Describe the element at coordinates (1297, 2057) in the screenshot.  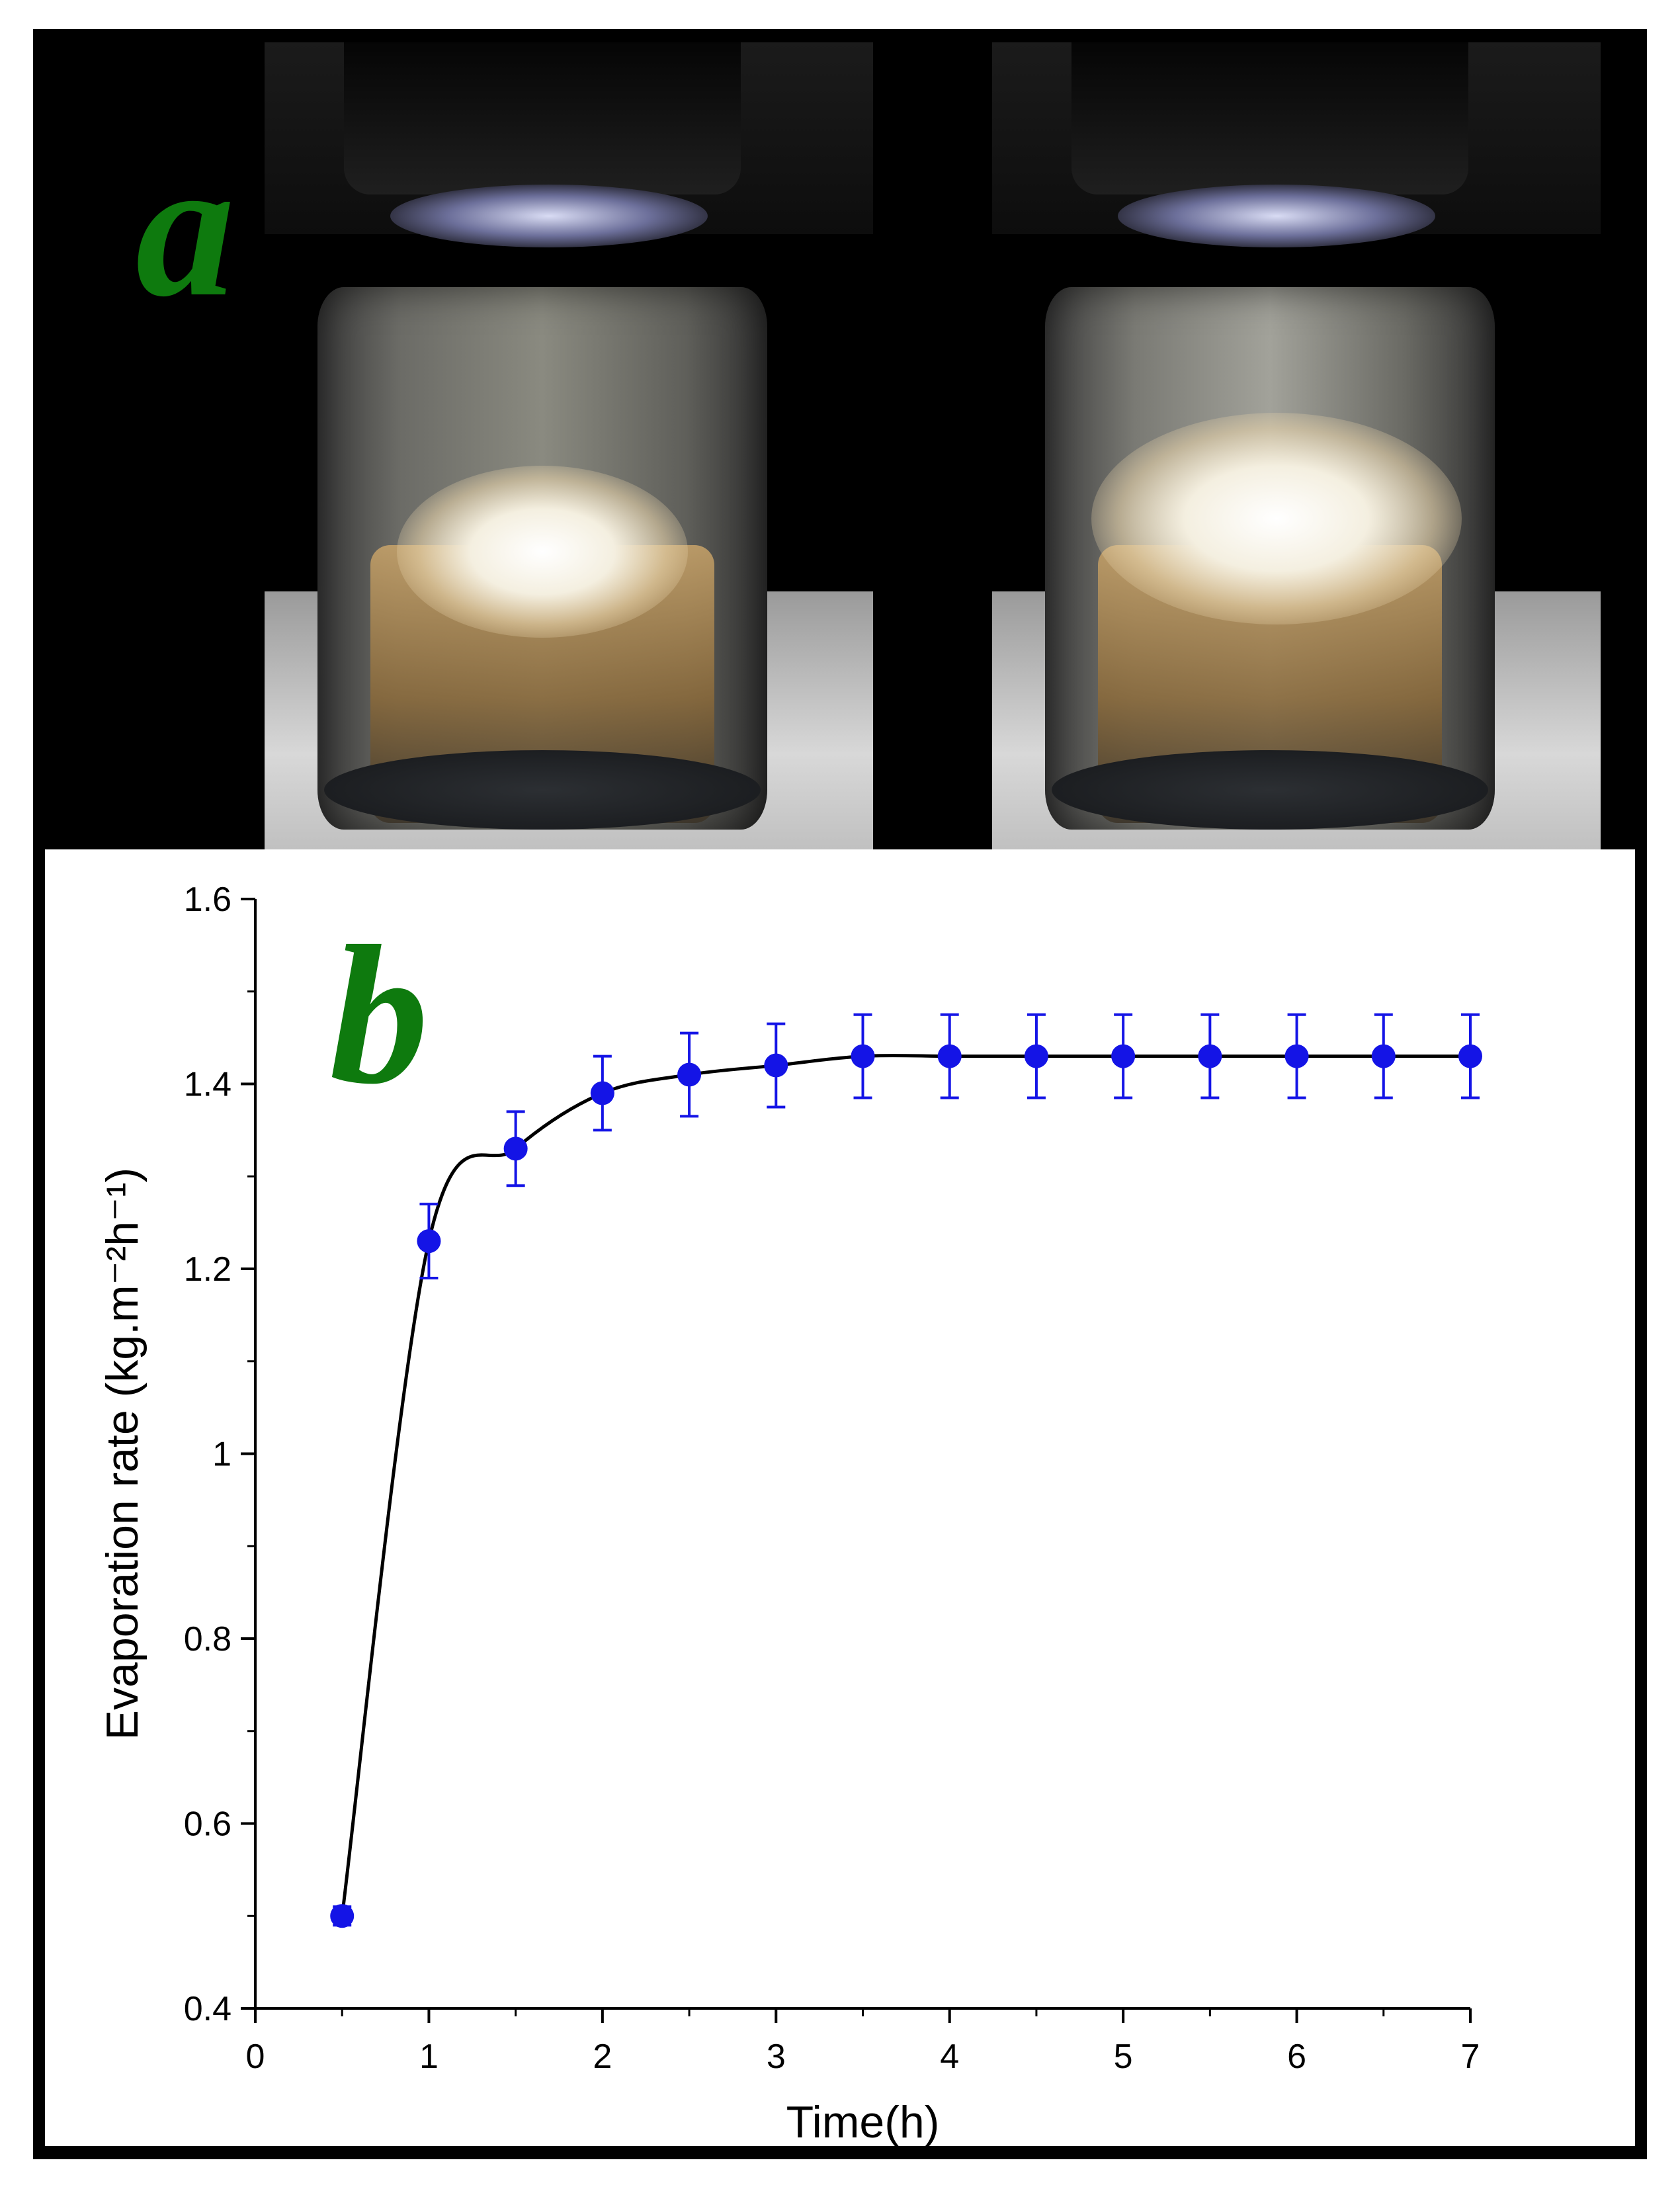
I see `x-tick-label: 6` at that location.